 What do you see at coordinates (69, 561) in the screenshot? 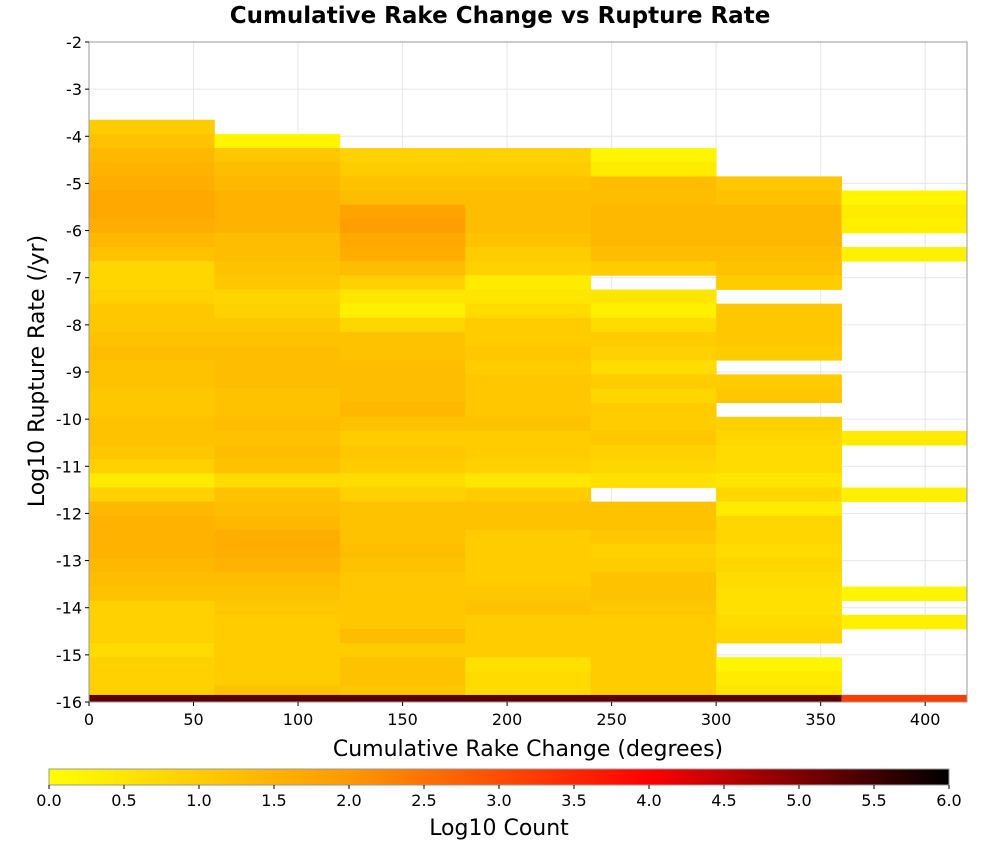
I see `y-tick-label: -13` at bounding box center [69, 561].